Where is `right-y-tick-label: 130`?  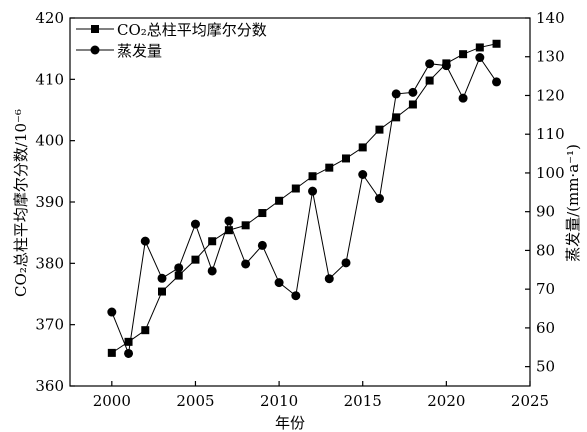
right-y-tick-label: 130 is located at coordinates (550, 57).